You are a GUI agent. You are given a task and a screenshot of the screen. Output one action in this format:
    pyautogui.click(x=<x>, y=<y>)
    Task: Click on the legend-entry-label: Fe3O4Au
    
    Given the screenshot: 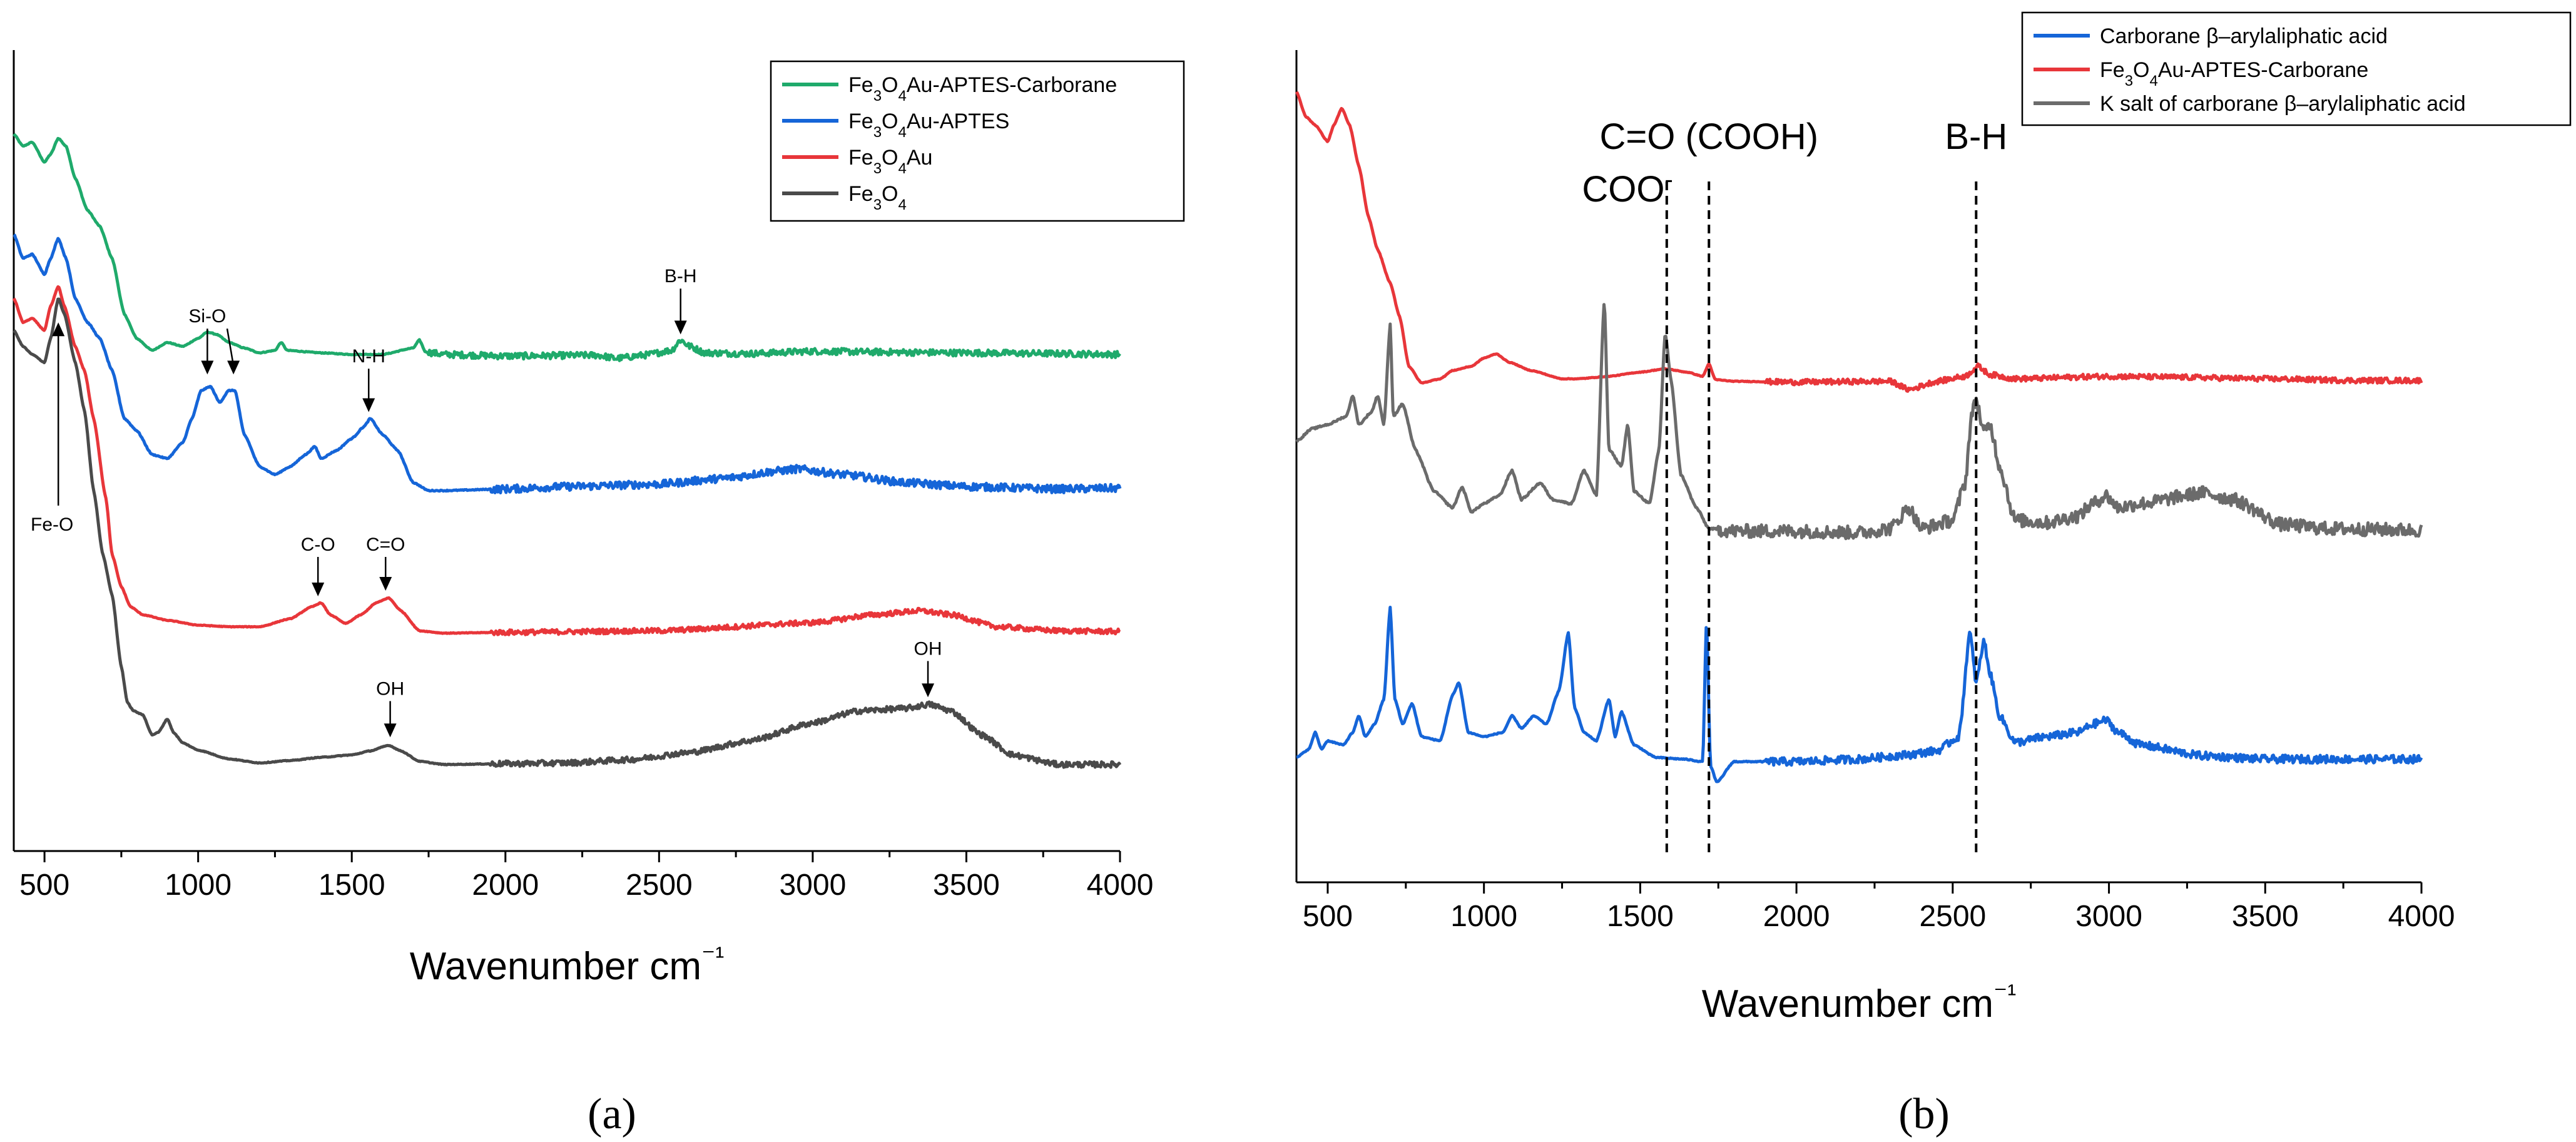 What is the action you would take?
    pyautogui.click(x=890, y=161)
    